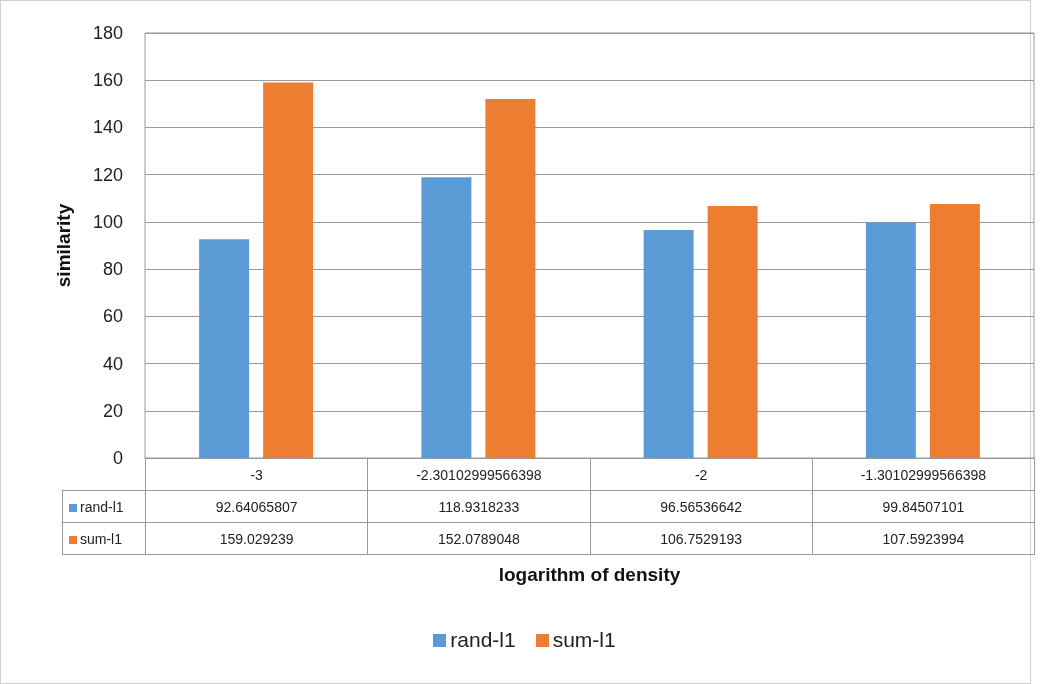 The height and width of the screenshot is (684, 1049). Describe the element at coordinates (107, 174) in the screenshot. I see `y-tick-label: 120` at that location.